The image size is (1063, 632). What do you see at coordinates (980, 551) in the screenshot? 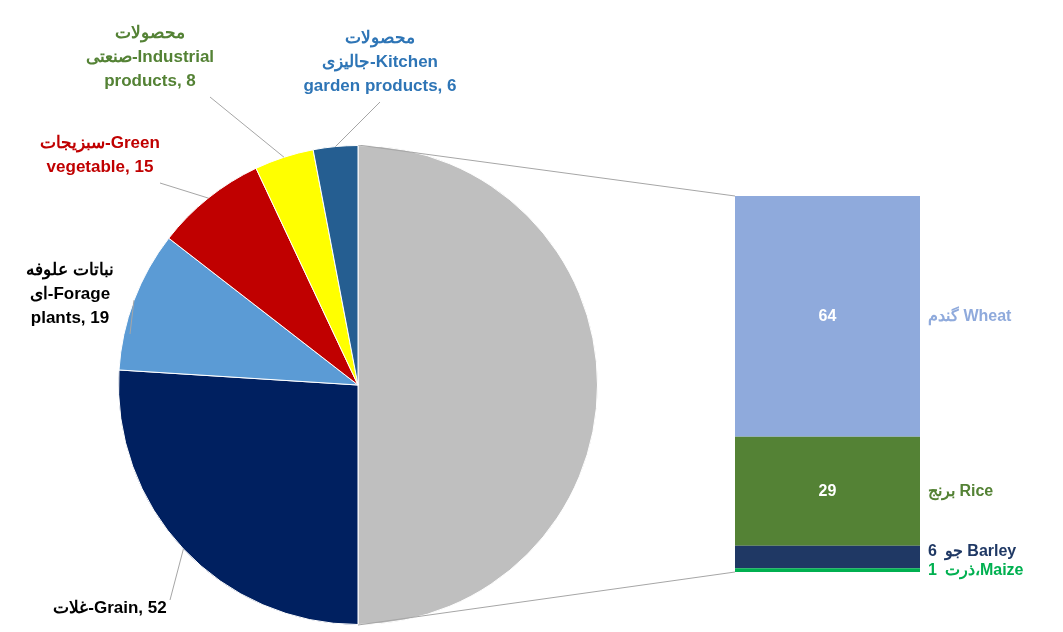
I see `series-label: جو Barley` at bounding box center [980, 551].